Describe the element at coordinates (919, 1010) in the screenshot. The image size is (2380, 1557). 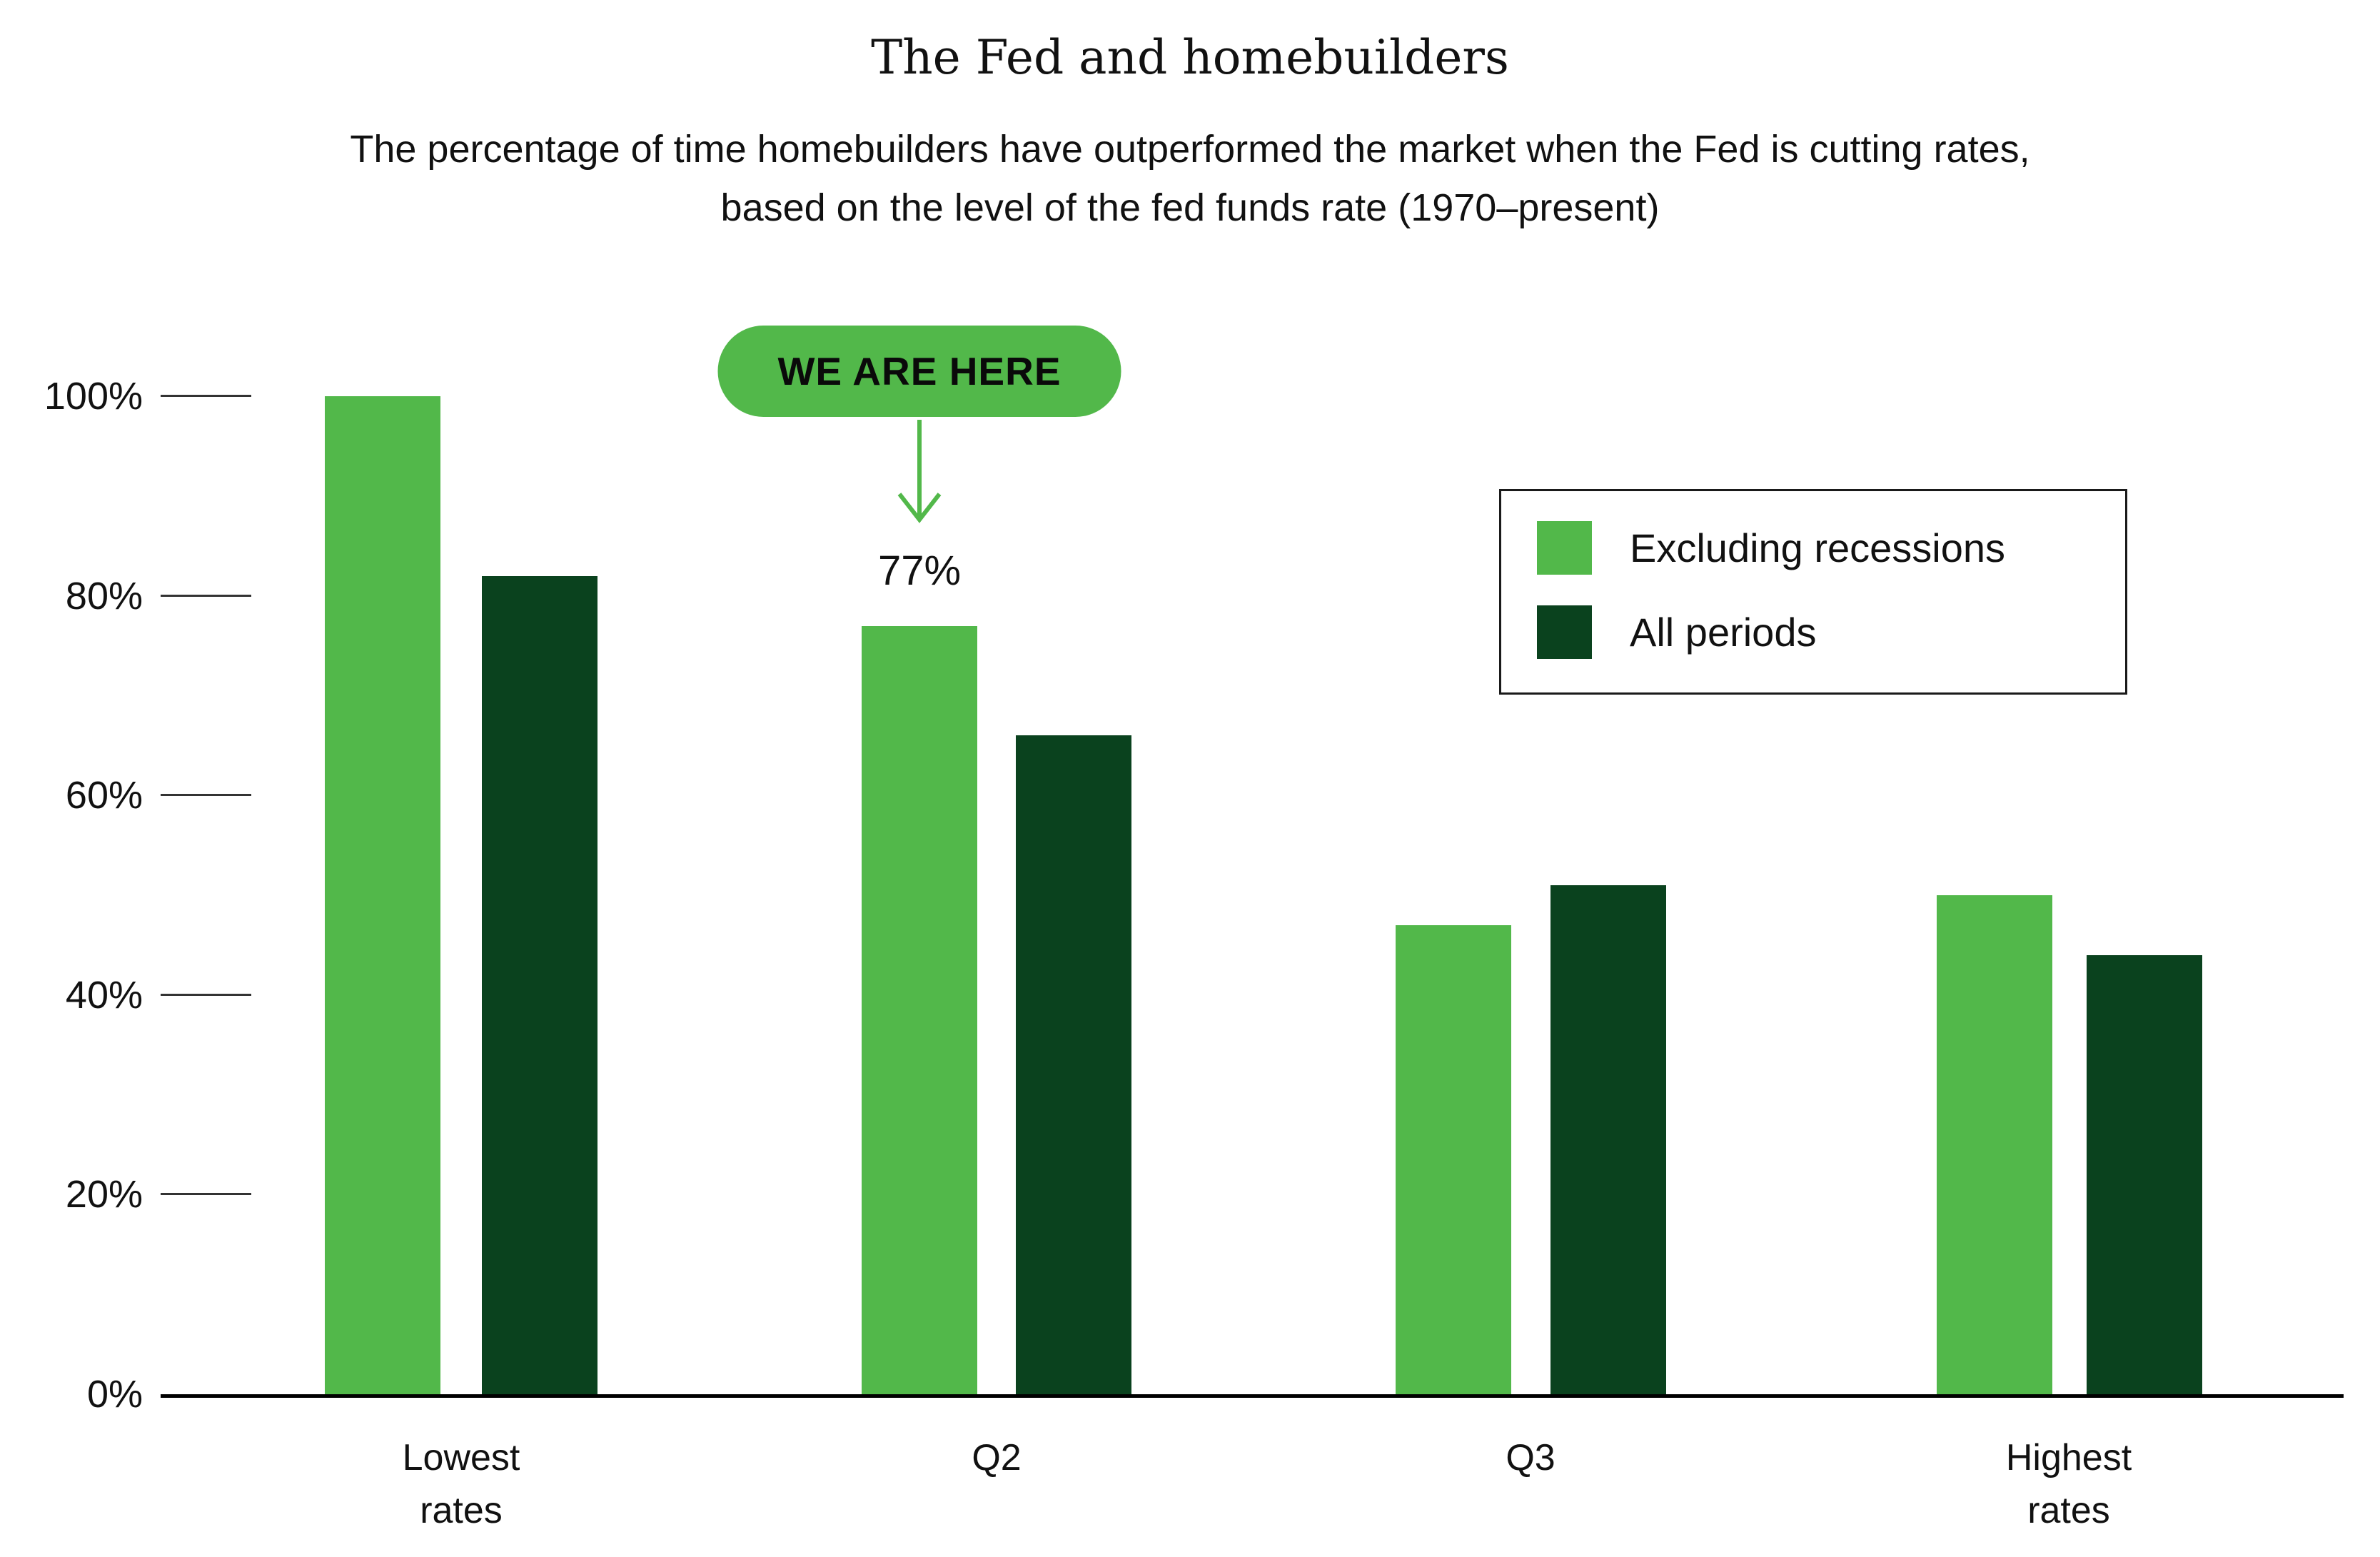
I see `bar-excluding-recessions-q2` at that location.